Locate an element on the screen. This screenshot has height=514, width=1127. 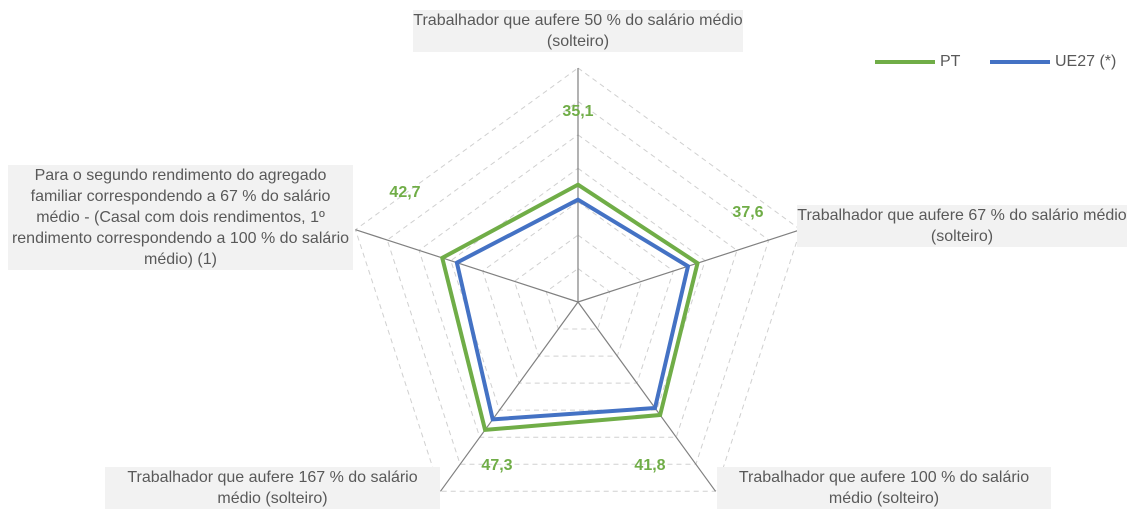
legend-label: UE27 (*) is located at coordinates (1085, 61).